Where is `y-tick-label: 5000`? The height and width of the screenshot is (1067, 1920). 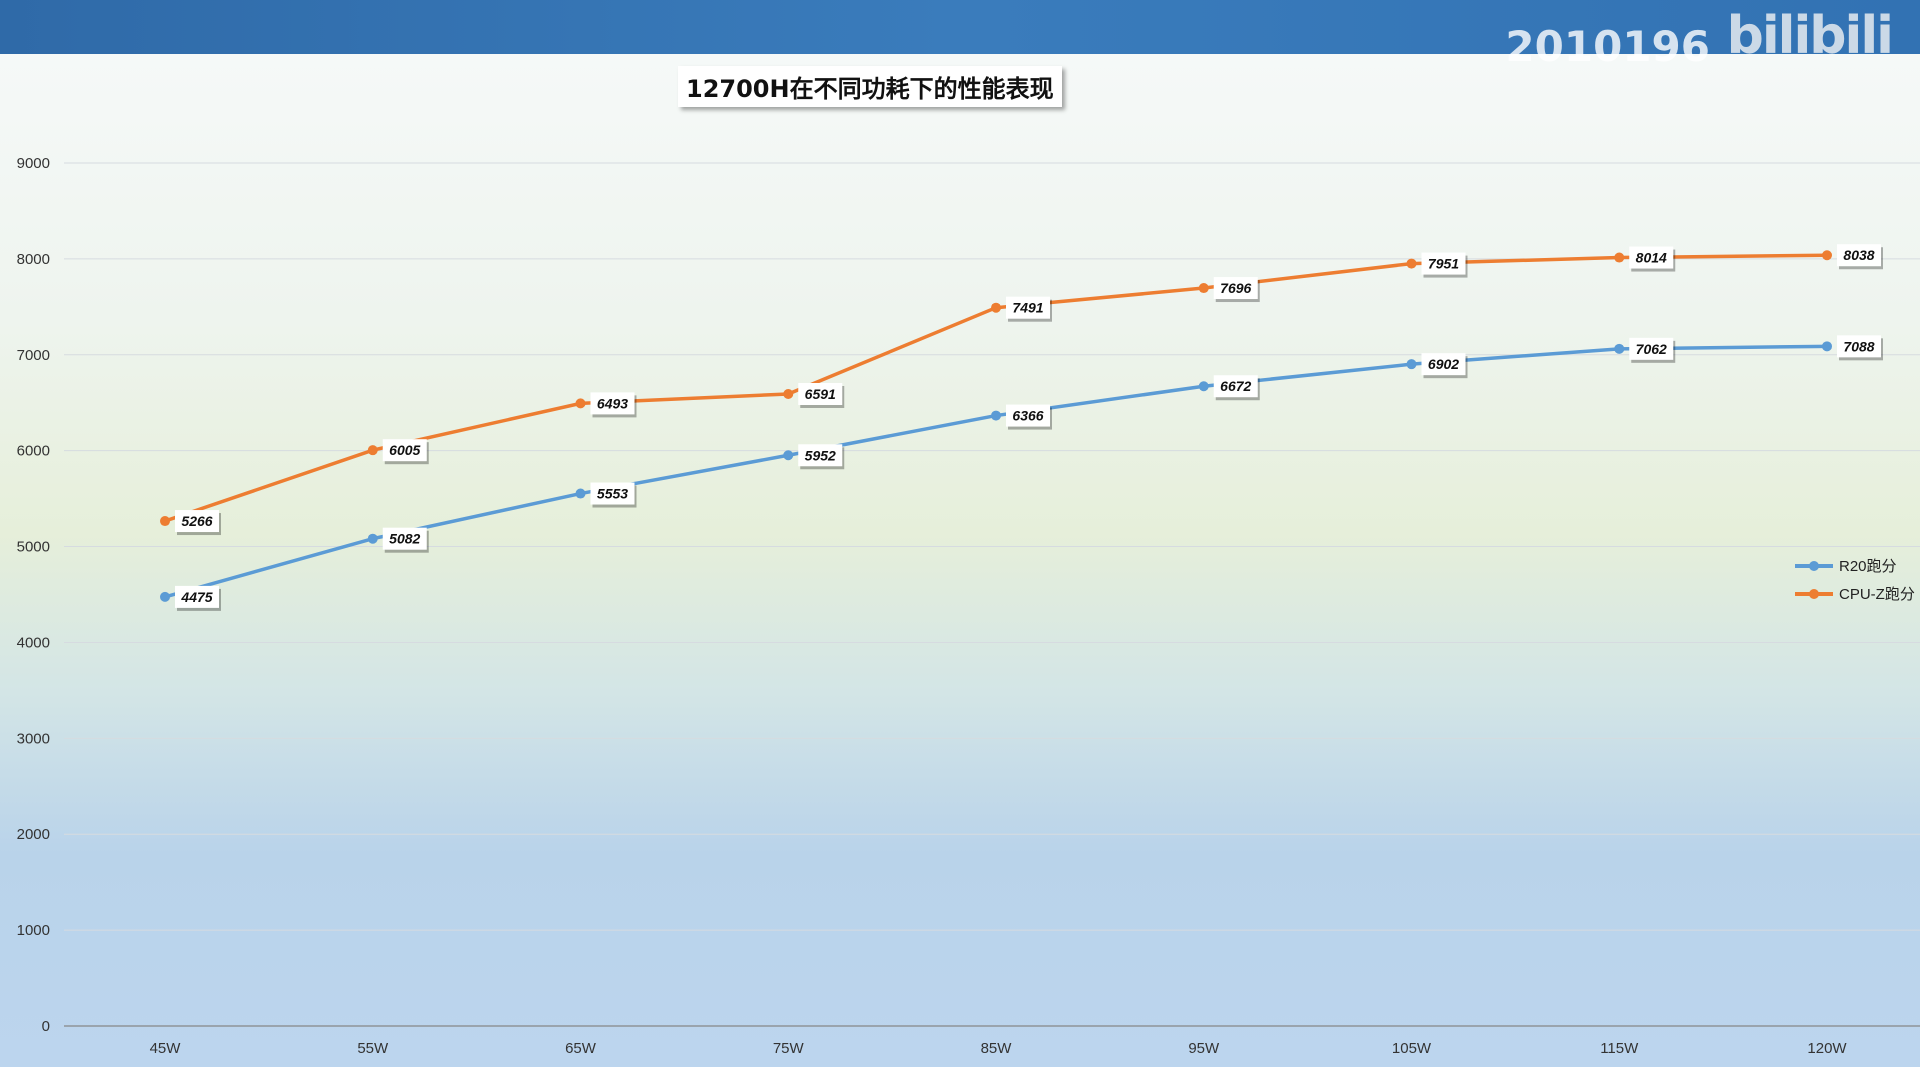
y-tick-label: 5000 is located at coordinates (33, 547).